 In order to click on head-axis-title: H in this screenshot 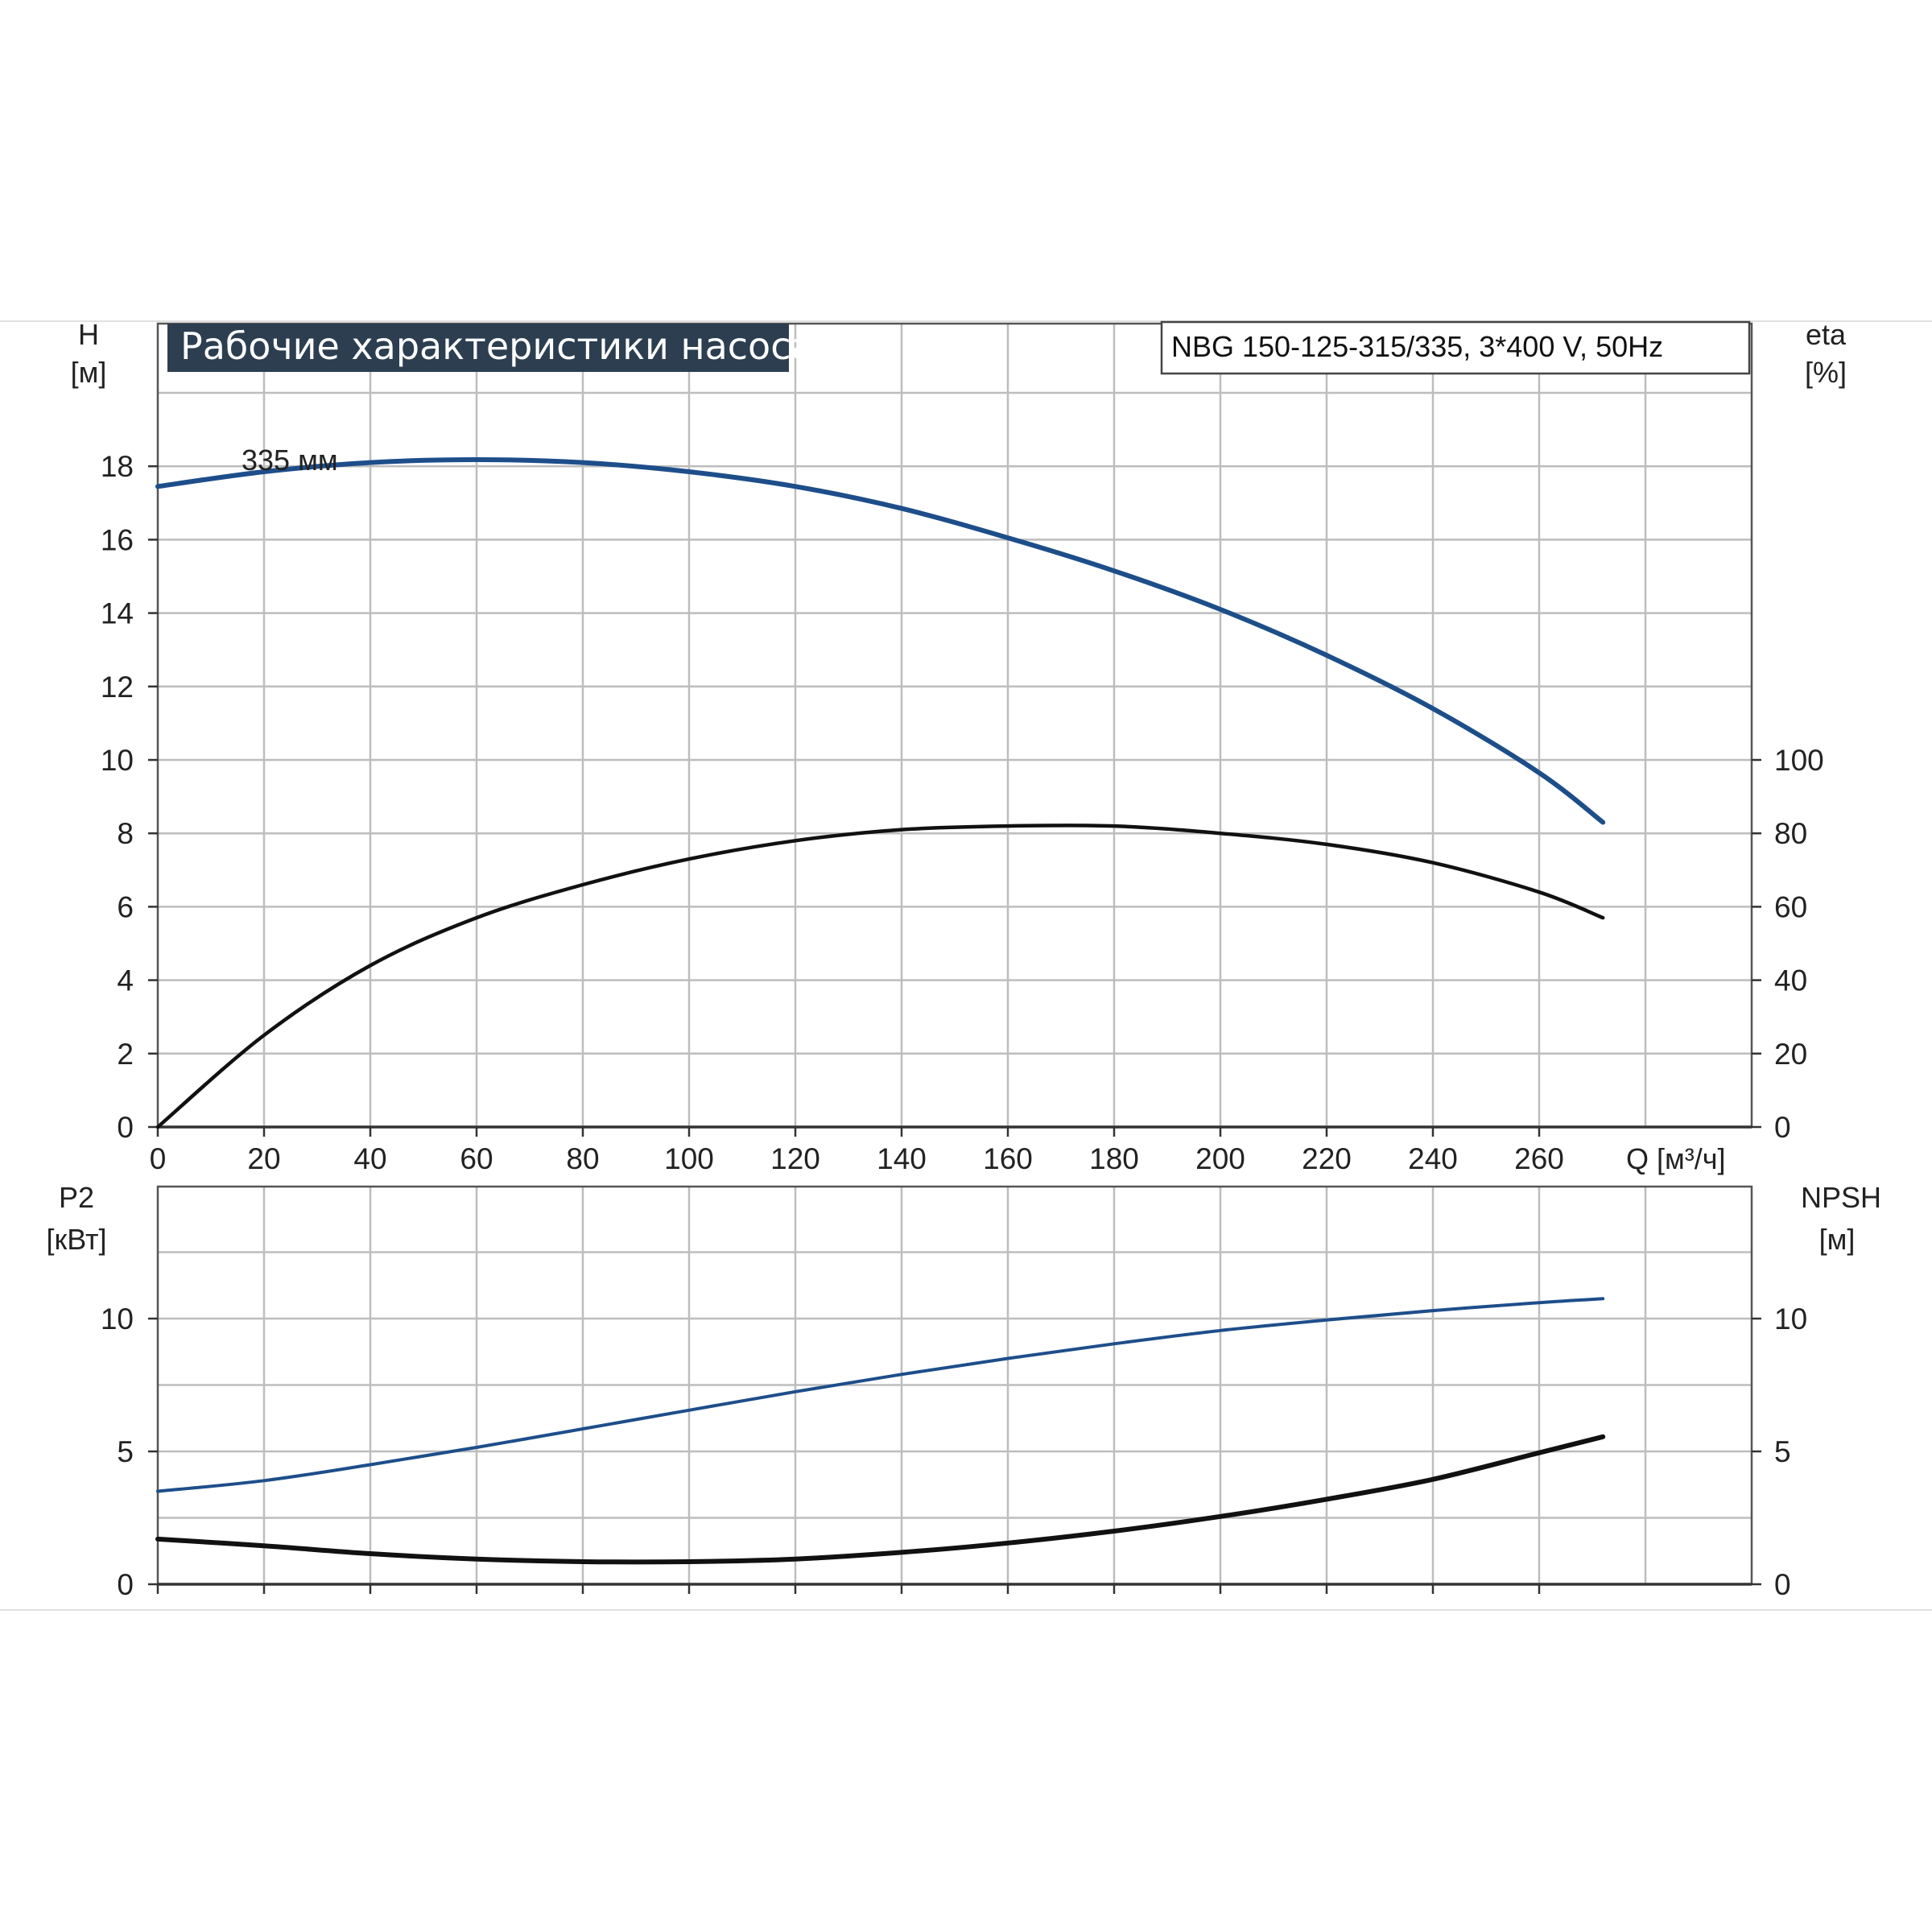, I will do `click(88, 334)`.